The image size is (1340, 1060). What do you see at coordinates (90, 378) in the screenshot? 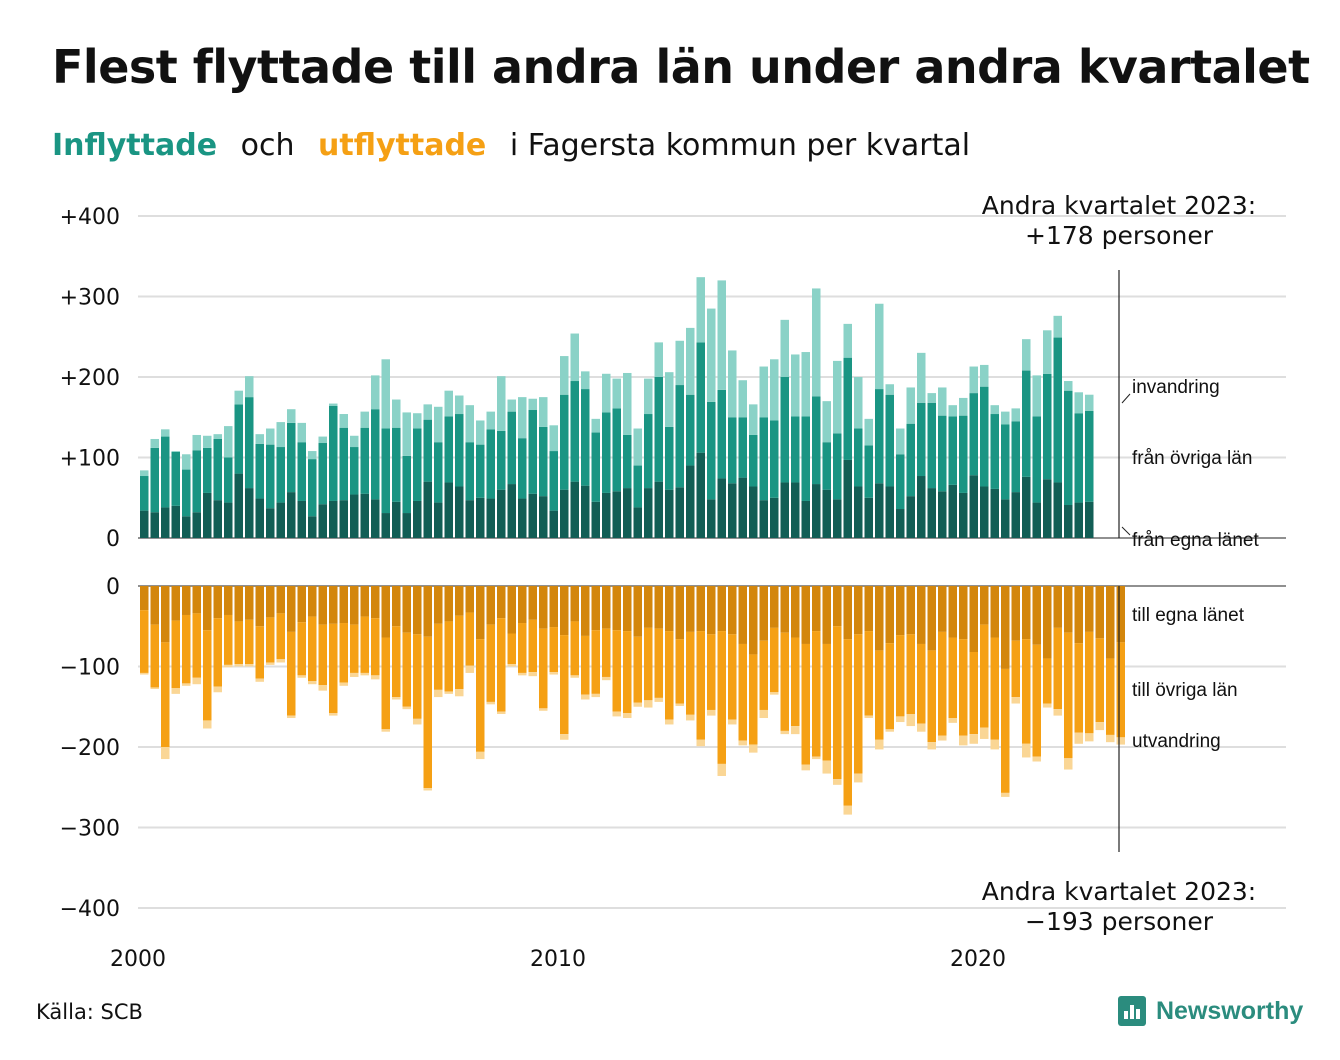
I see `y-tick-label: +200` at bounding box center [90, 378].